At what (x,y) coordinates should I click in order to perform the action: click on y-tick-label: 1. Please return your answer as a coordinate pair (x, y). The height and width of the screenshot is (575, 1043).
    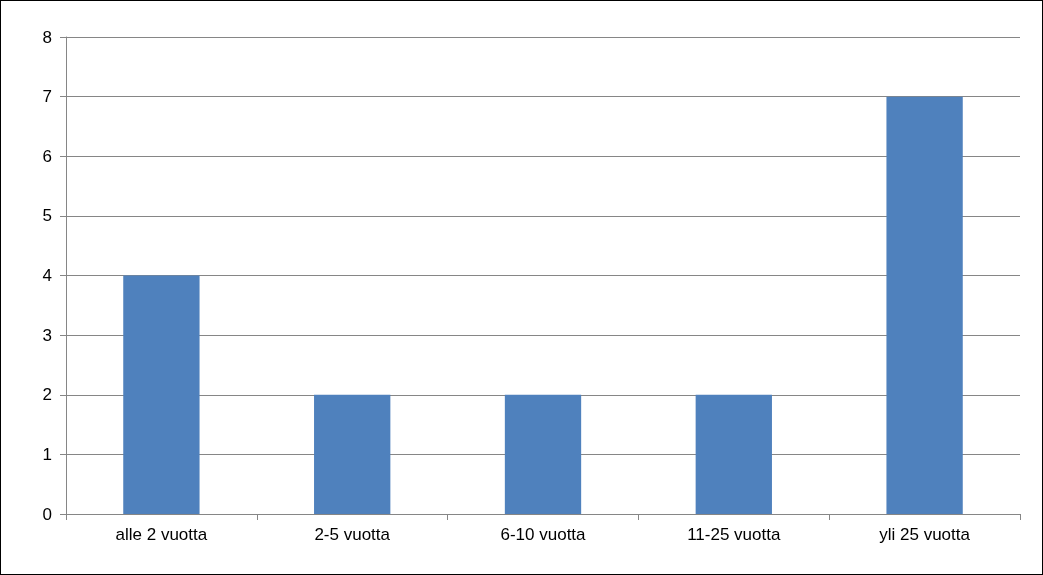
    Looking at the image, I should click on (47, 454).